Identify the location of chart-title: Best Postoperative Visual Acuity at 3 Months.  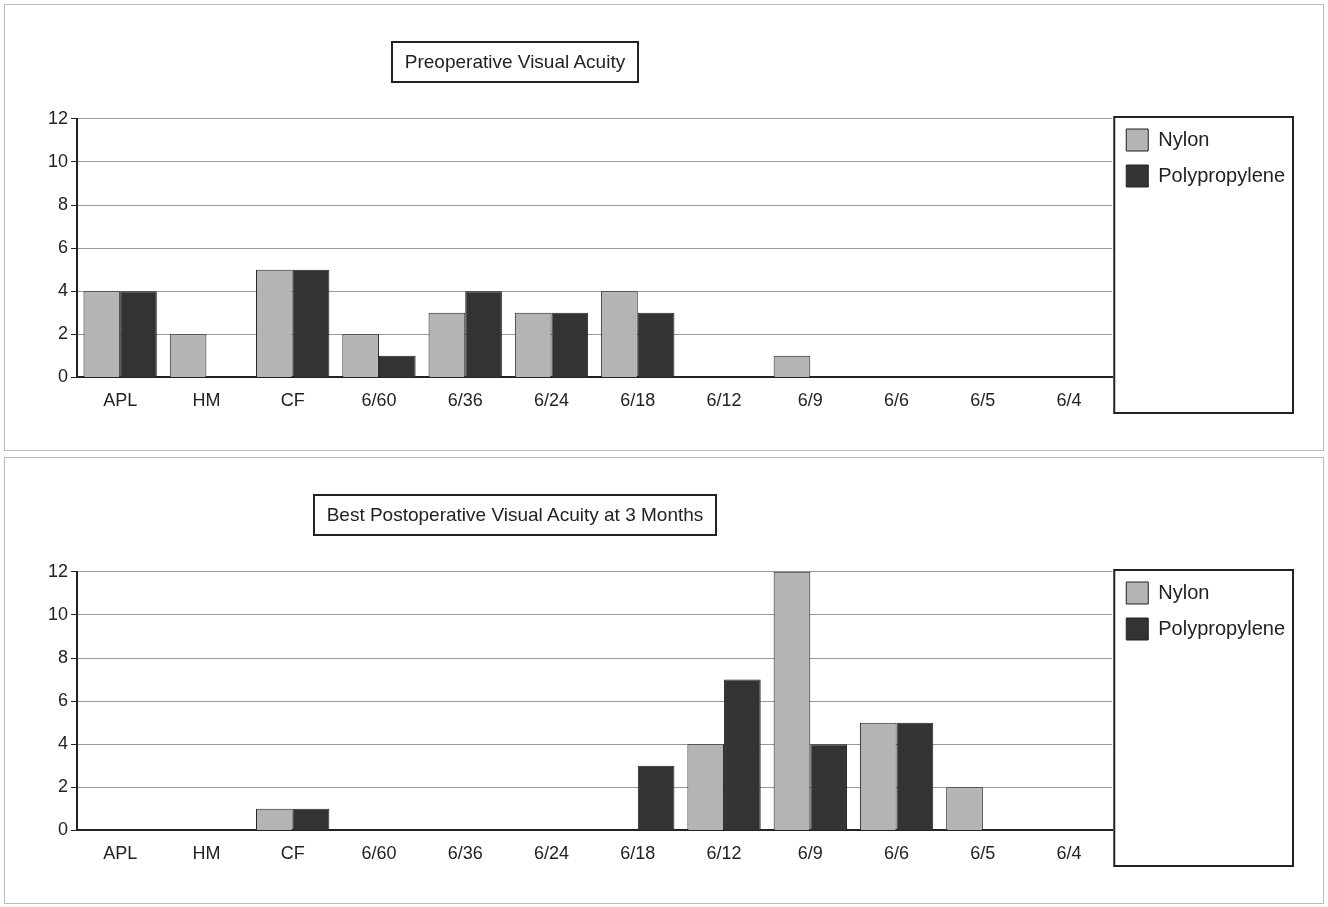
(515, 515).